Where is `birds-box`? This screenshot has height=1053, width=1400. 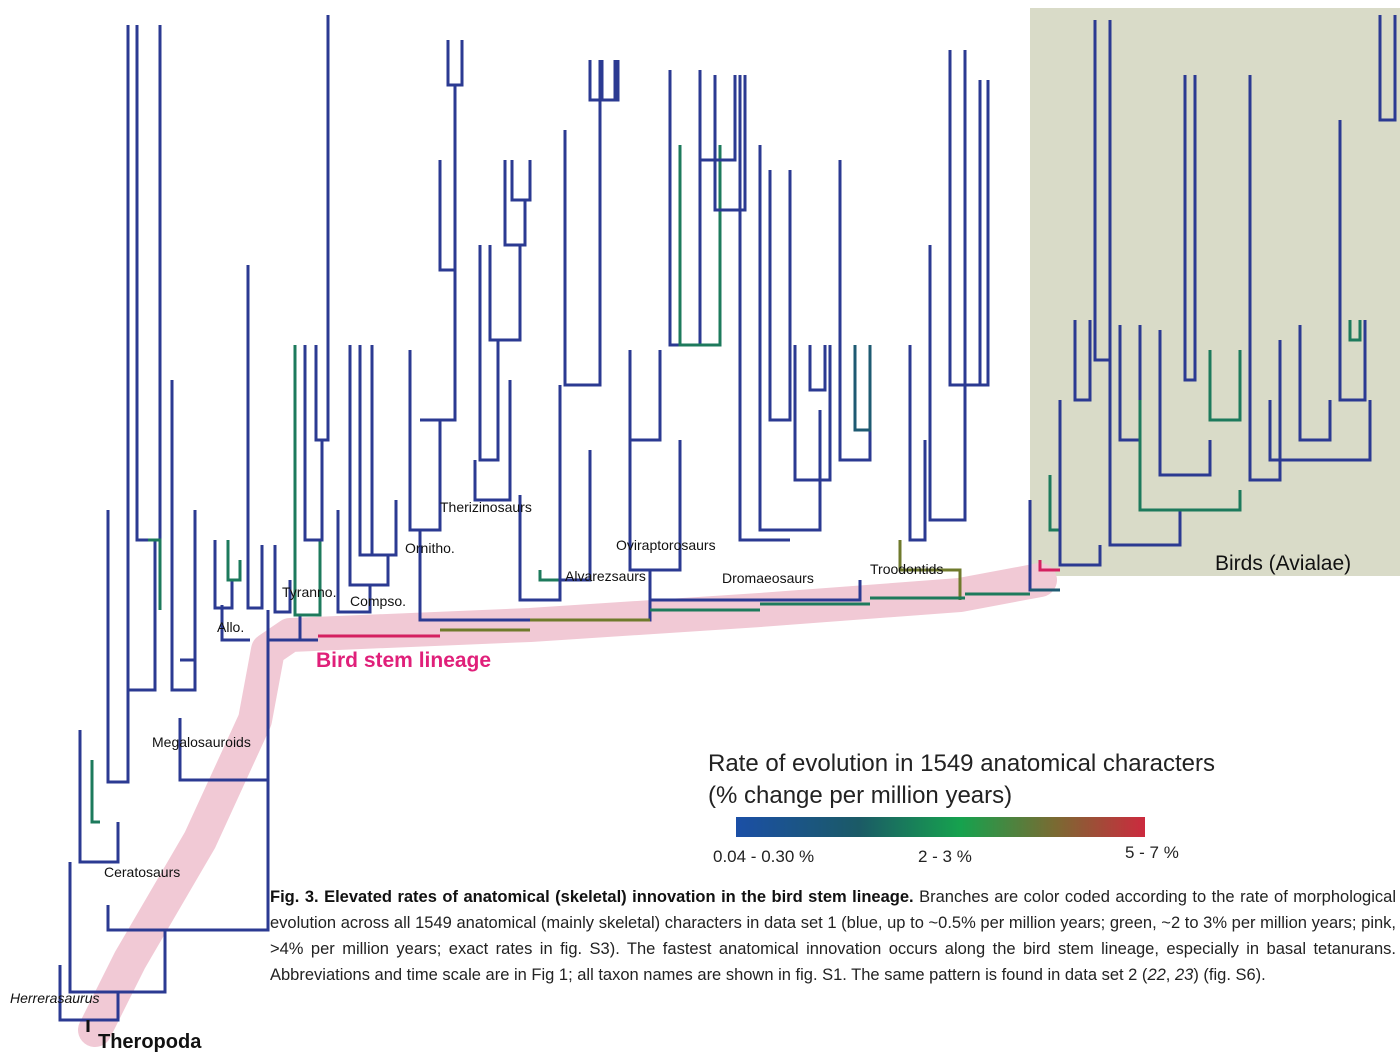 birds-box is located at coordinates (1215, 292).